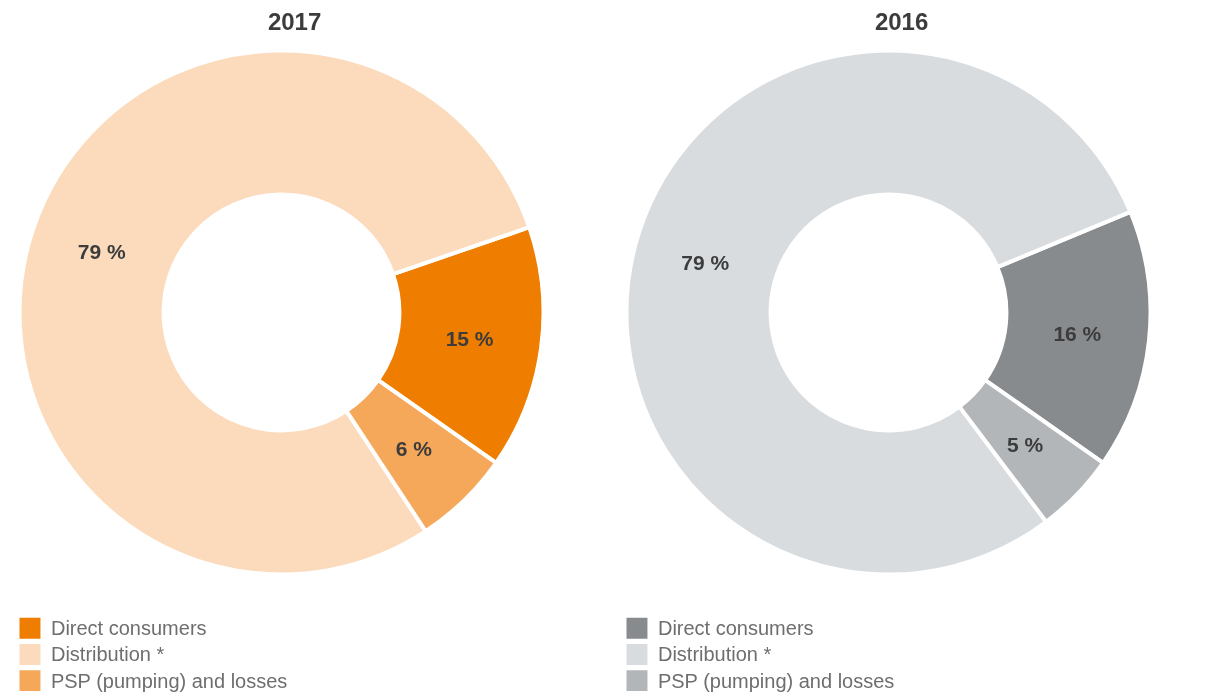 This screenshot has width=1214, height=697. I want to click on chart-title: 2017, so click(294, 22).